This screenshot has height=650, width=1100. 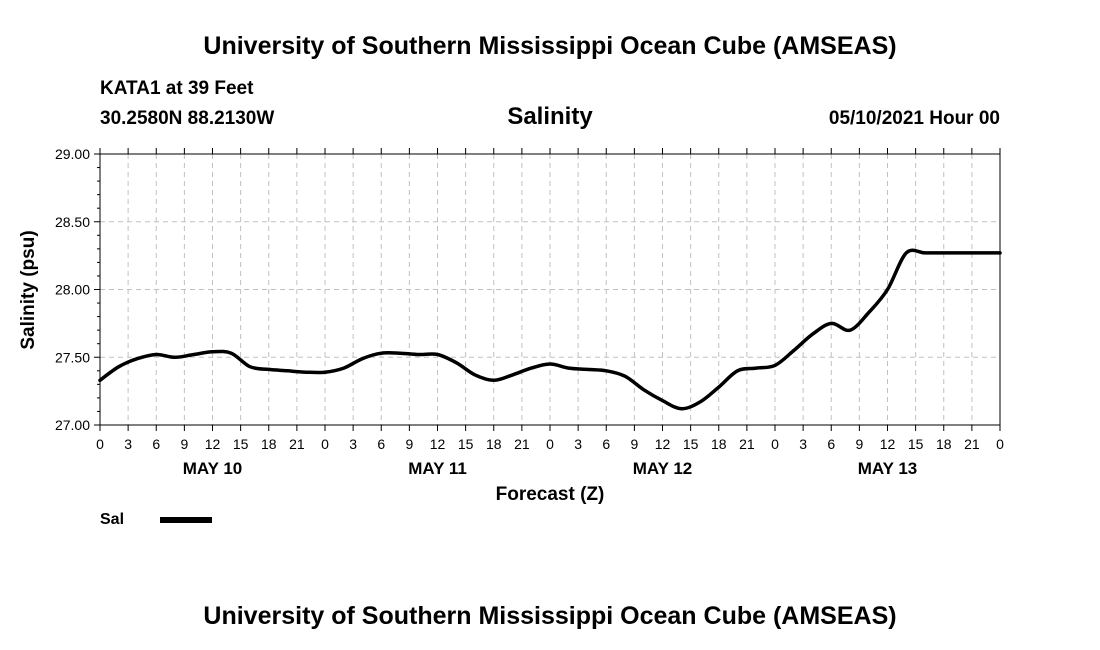 What do you see at coordinates (72, 357) in the screenshot?
I see `y-tick-label: 27.50` at bounding box center [72, 357].